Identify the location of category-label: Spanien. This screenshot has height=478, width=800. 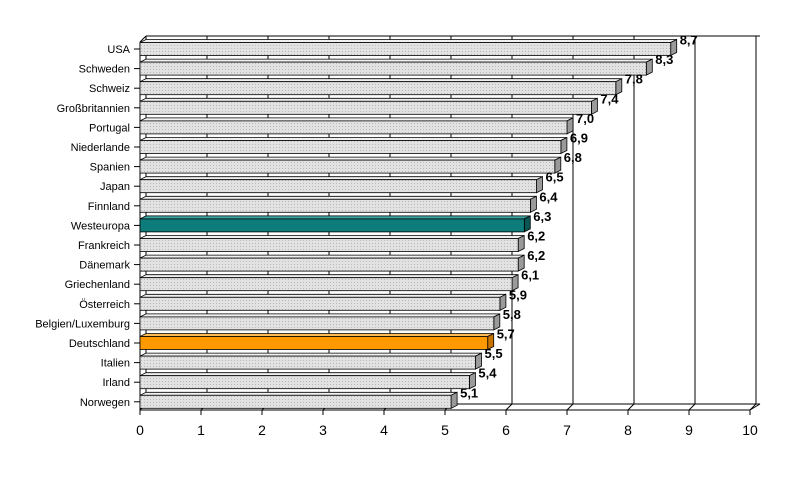
(110, 168).